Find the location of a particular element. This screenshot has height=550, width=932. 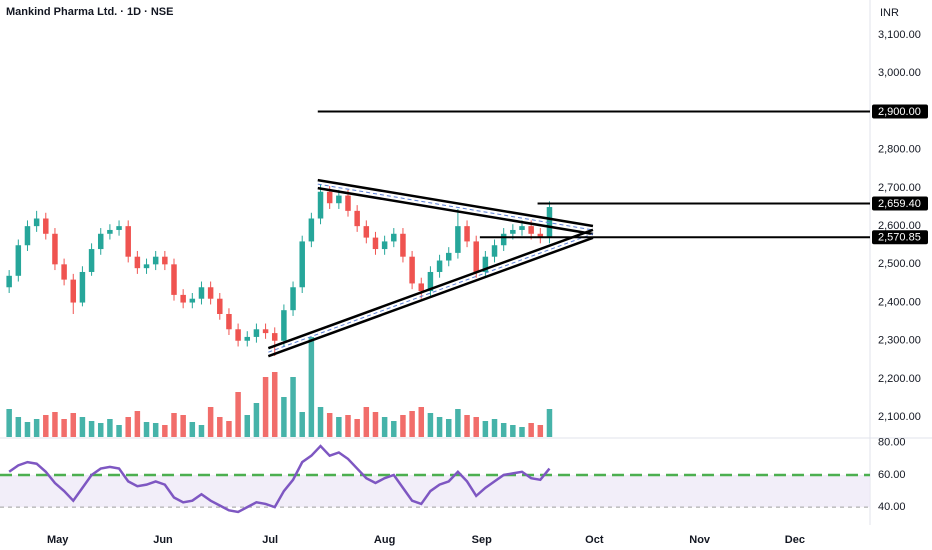

level-label-box is located at coordinates (900, 111).